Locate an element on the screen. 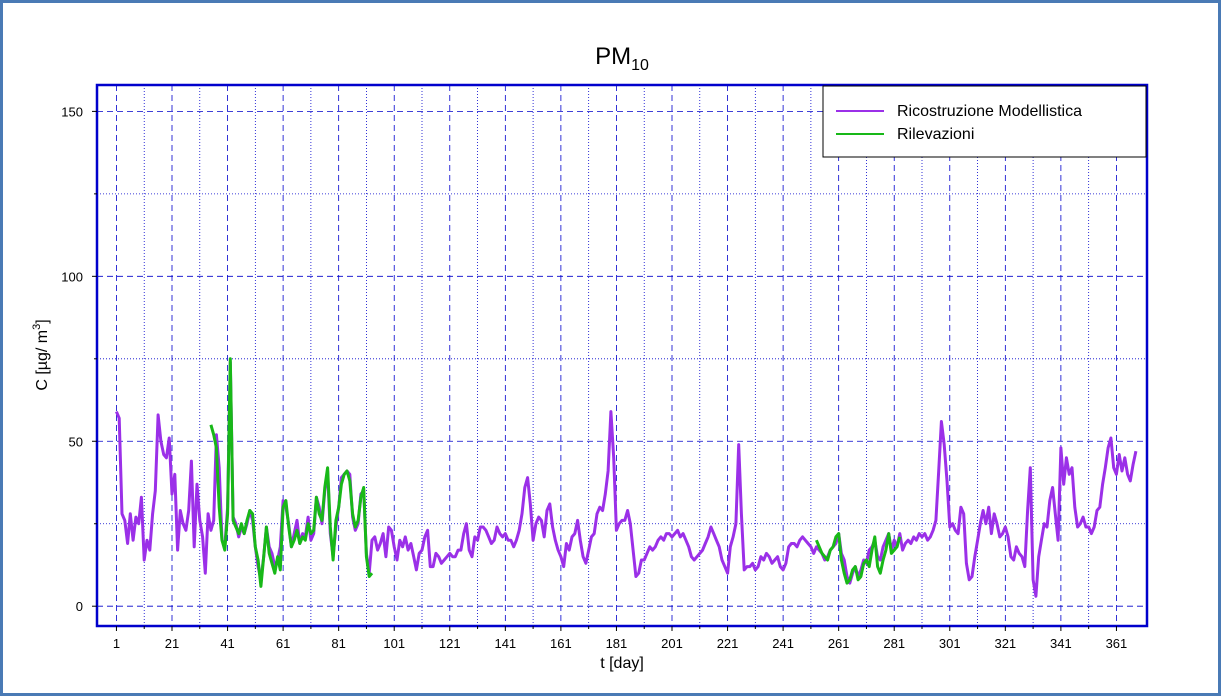 The width and height of the screenshot is (1221, 696). x-tick-label: 101 is located at coordinates (394, 643).